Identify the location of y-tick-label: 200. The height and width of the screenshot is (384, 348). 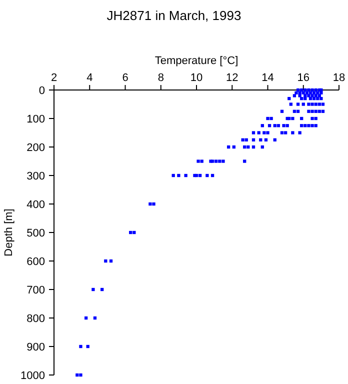
(35, 148).